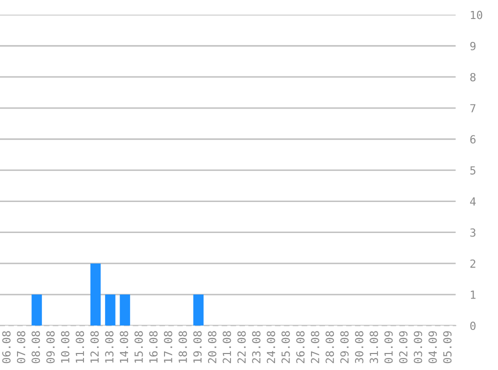 Image resolution: width=498 pixels, height=370 pixels. I want to click on x-tick-label: 27.08, so click(315, 347).